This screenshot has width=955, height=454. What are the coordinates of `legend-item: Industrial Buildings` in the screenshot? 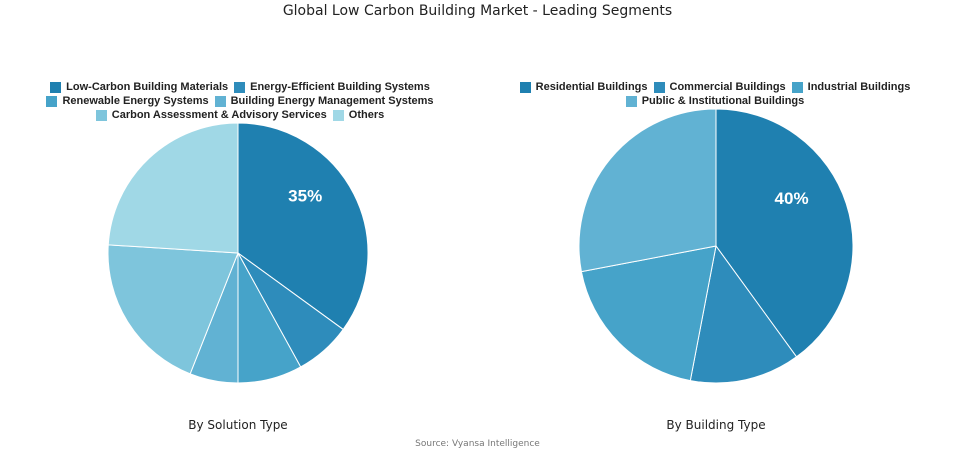 It's located at (851, 87).